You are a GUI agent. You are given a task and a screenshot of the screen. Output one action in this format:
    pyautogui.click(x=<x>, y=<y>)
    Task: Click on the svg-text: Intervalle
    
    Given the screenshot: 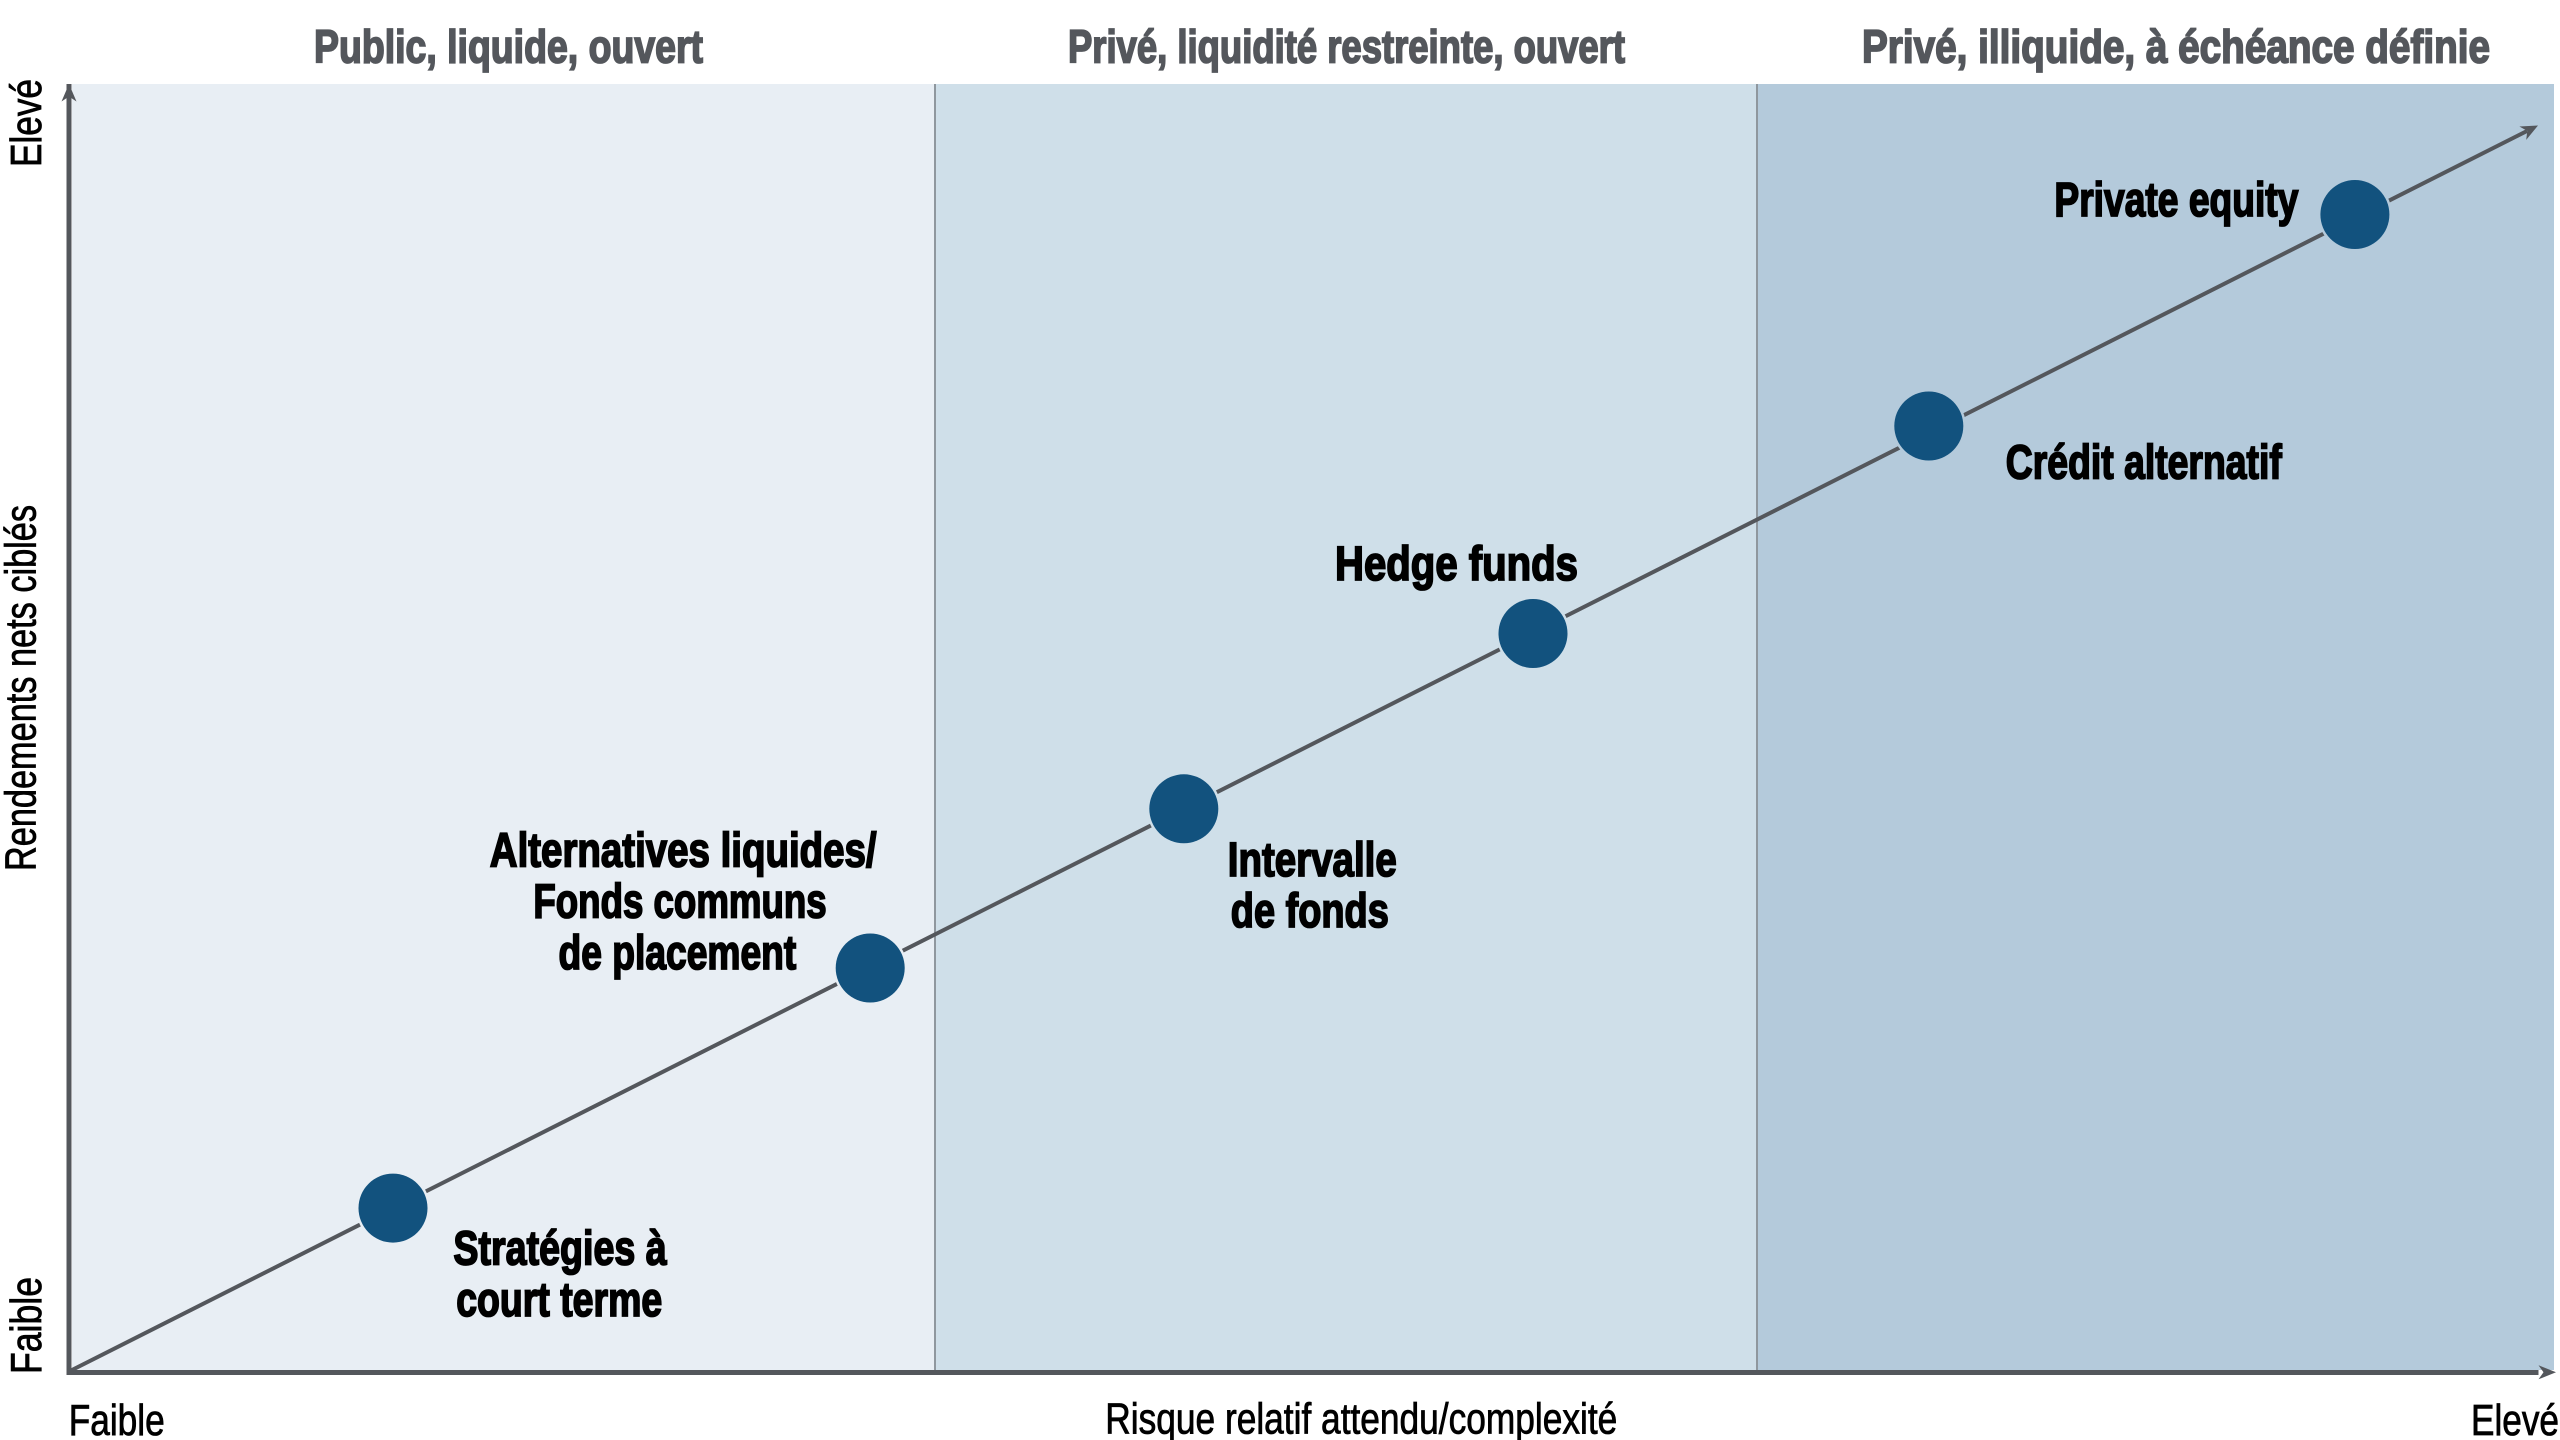 What is the action you would take?
    pyautogui.click(x=1312, y=860)
    